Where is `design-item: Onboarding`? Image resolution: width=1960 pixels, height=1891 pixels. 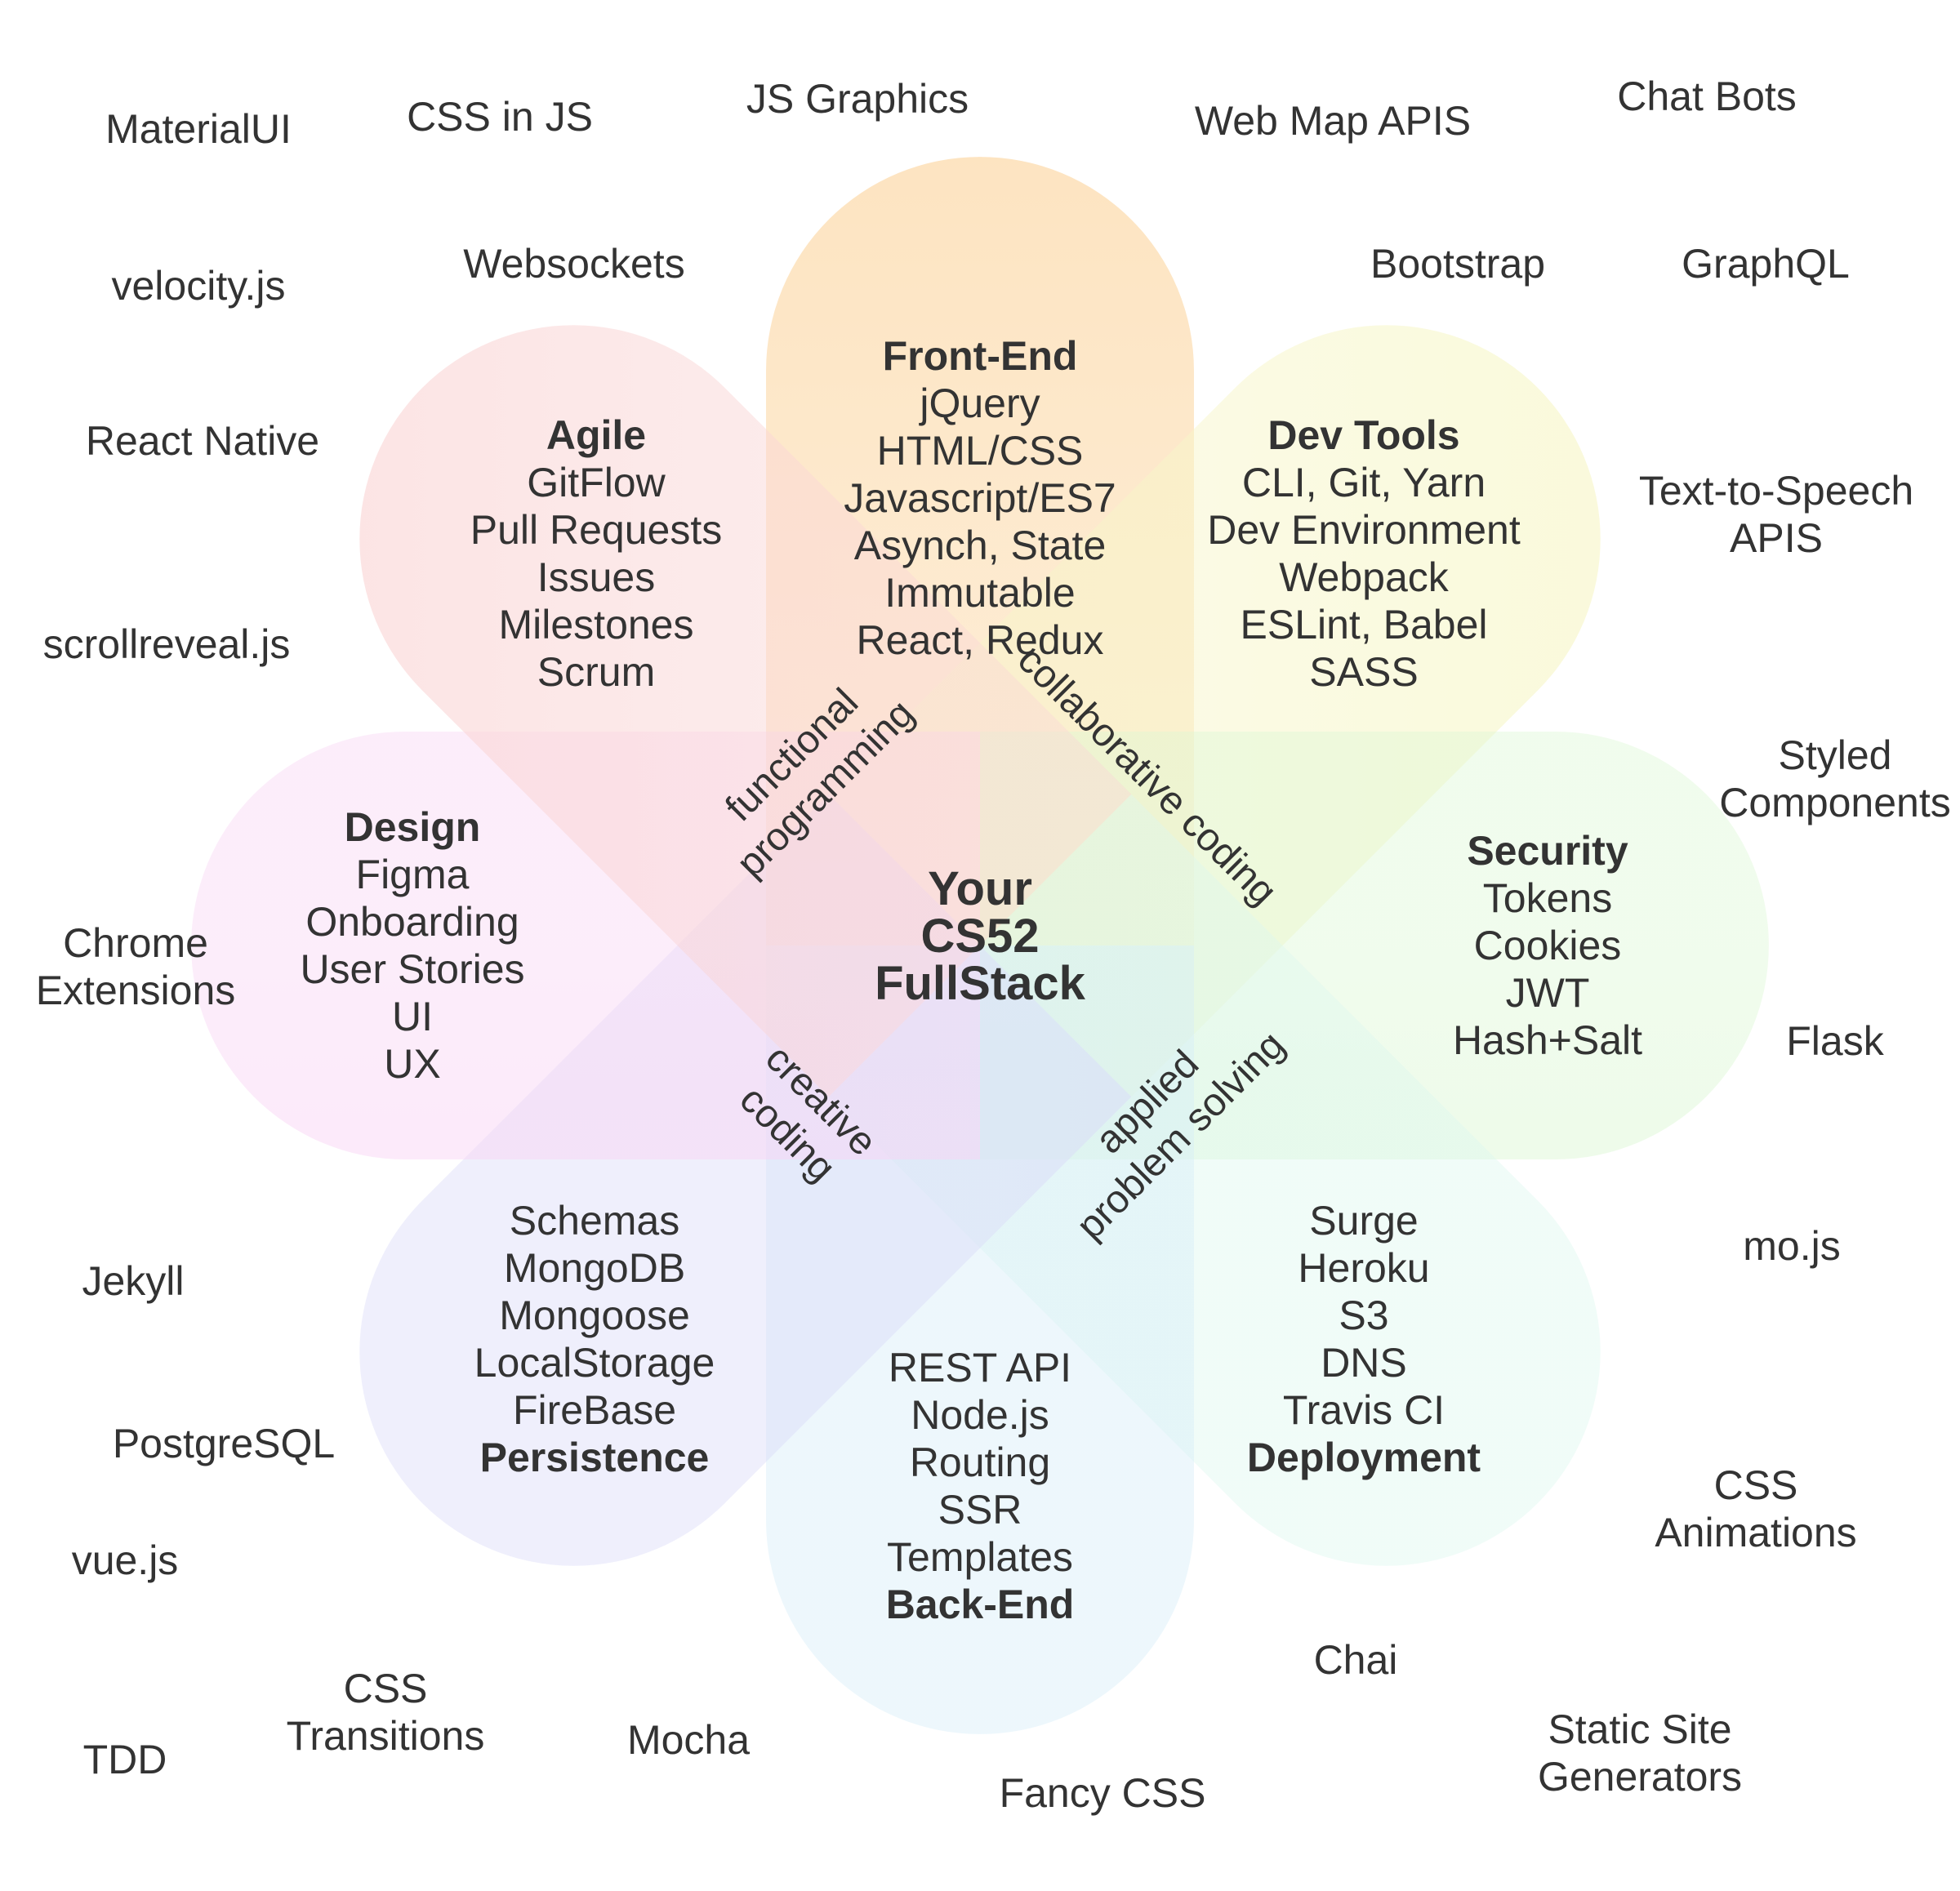
design-item: Onboarding is located at coordinates (412, 922).